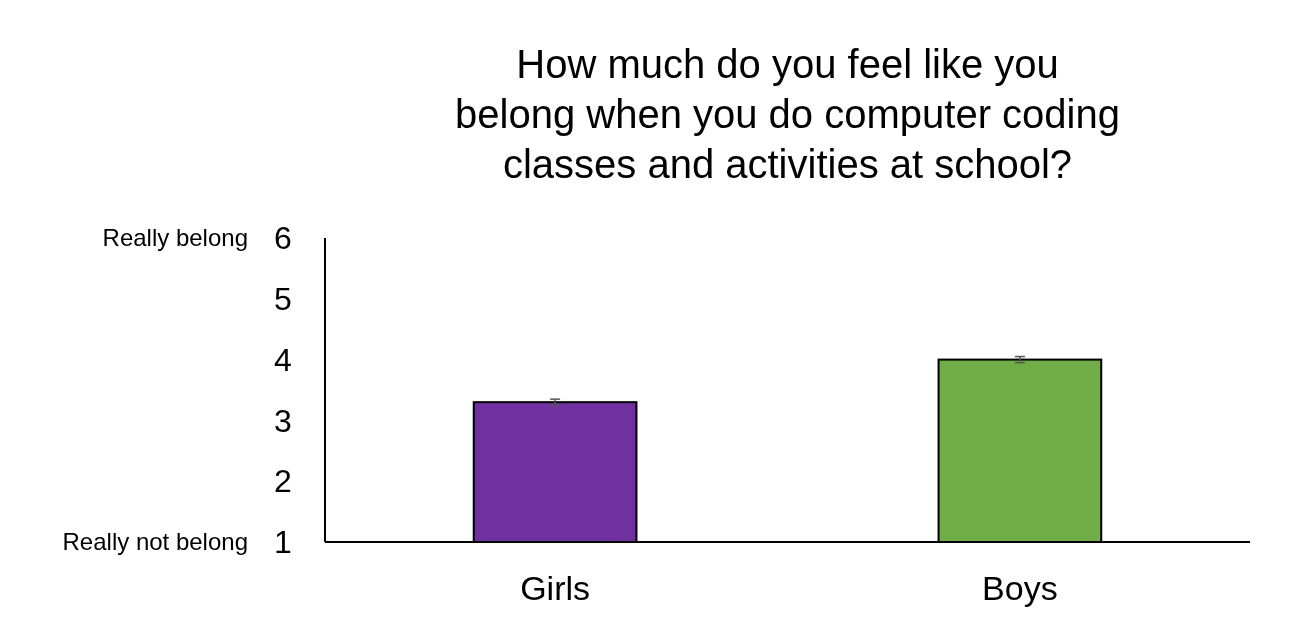  Describe the element at coordinates (283, 481) in the screenshot. I see `y-tick-label: 2` at that location.